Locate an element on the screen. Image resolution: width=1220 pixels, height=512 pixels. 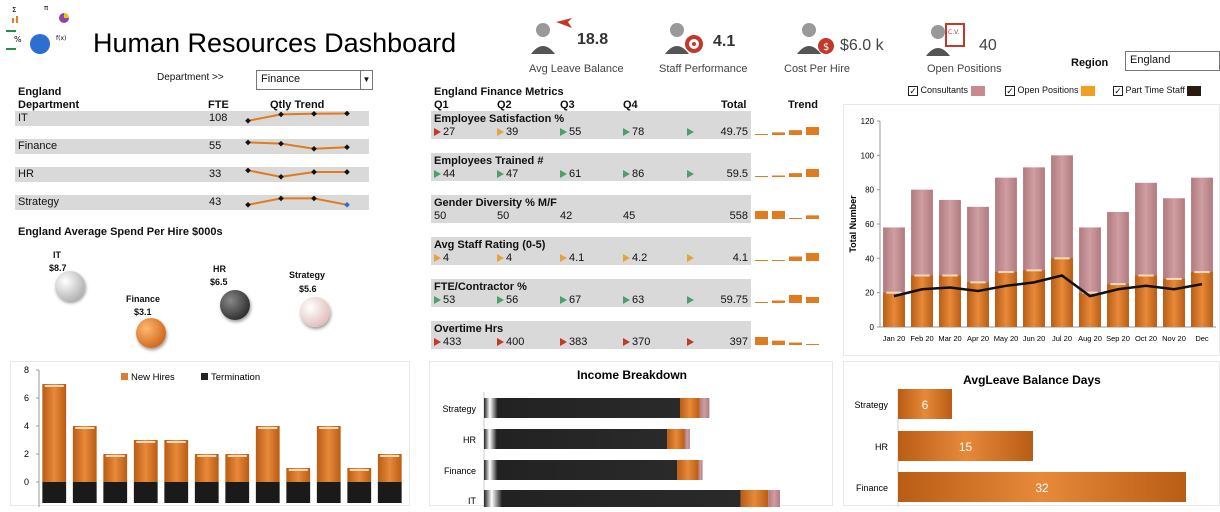
spend-name: HR is located at coordinates (219, 269).